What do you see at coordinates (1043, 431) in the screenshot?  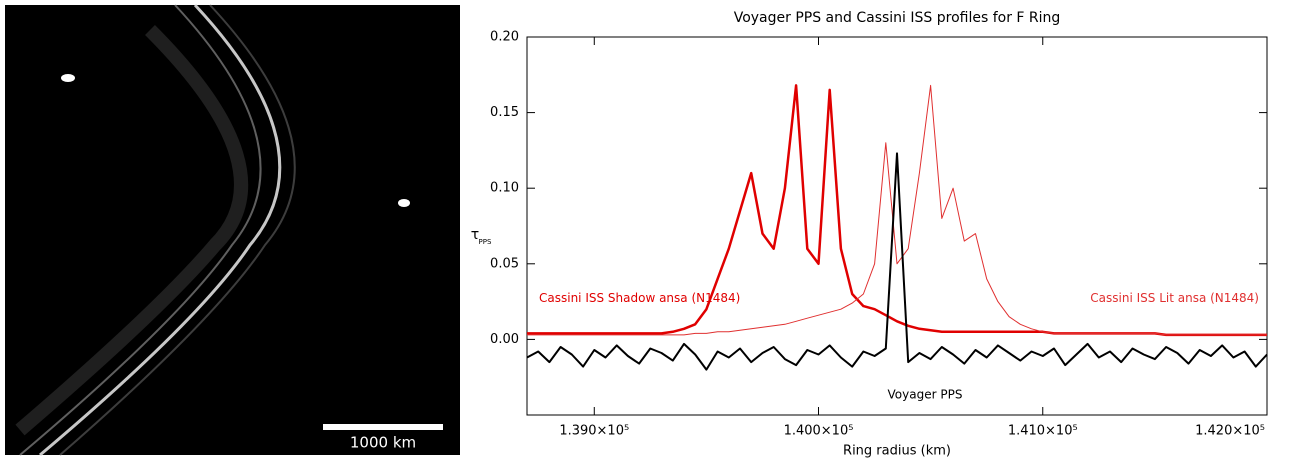 I see `x-tick-label: 1.410×10⁵` at bounding box center [1043, 431].